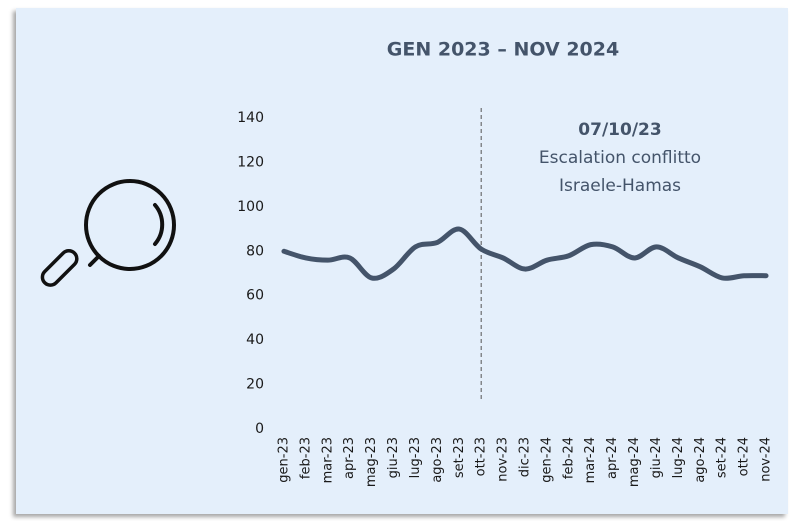  I want to click on y-tick-label: 100, so click(250, 207).